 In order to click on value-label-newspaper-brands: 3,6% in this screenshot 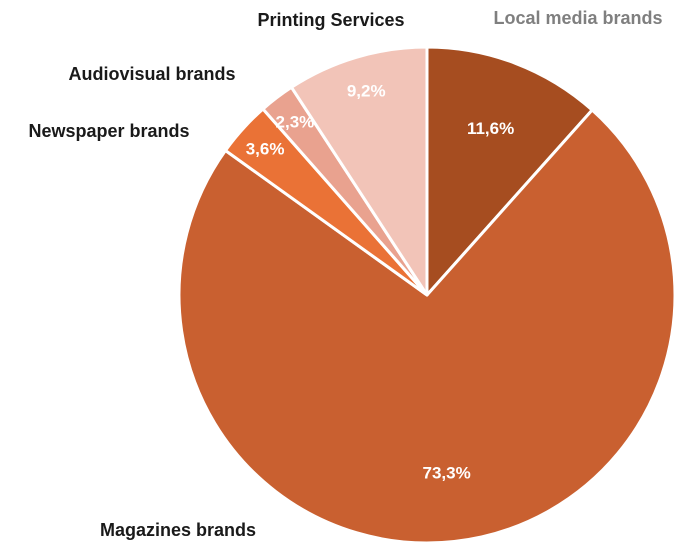, I will do `click(265, 149)`.